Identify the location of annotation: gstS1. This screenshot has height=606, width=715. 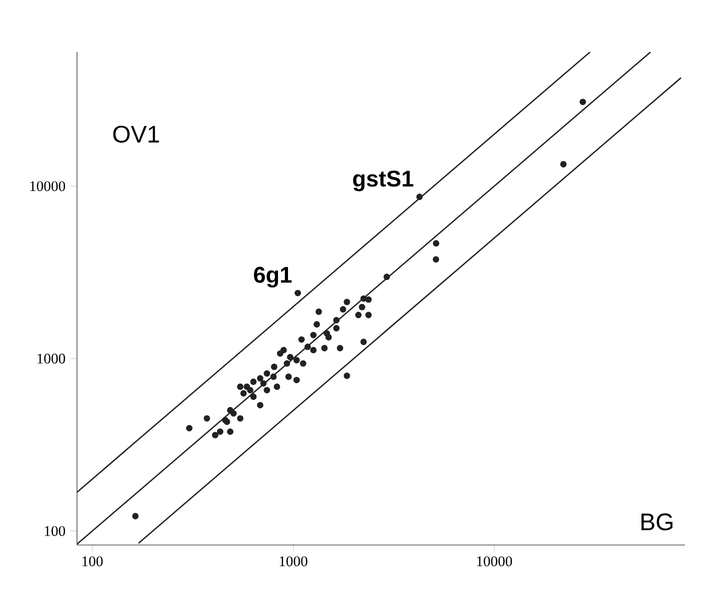
(383, 181).